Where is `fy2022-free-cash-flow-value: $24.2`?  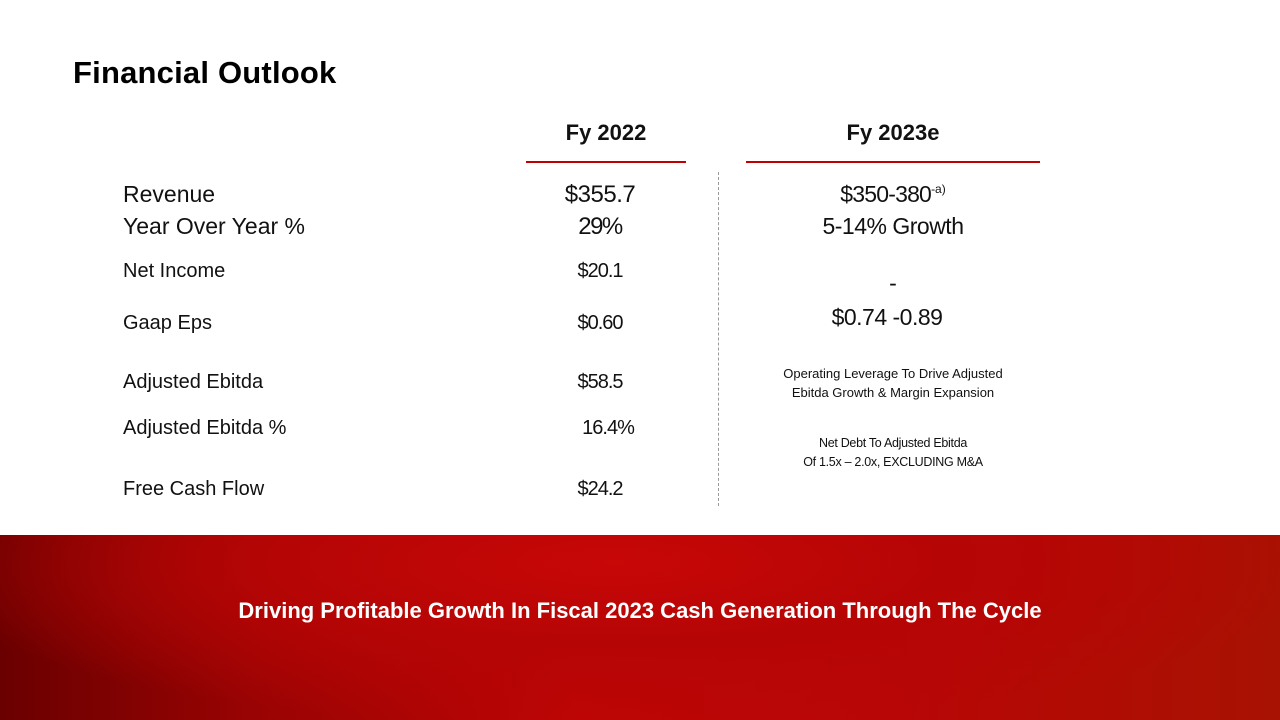 fy2022-free-cash-flow-value: $24.2 is located at coordinates (600, 489).